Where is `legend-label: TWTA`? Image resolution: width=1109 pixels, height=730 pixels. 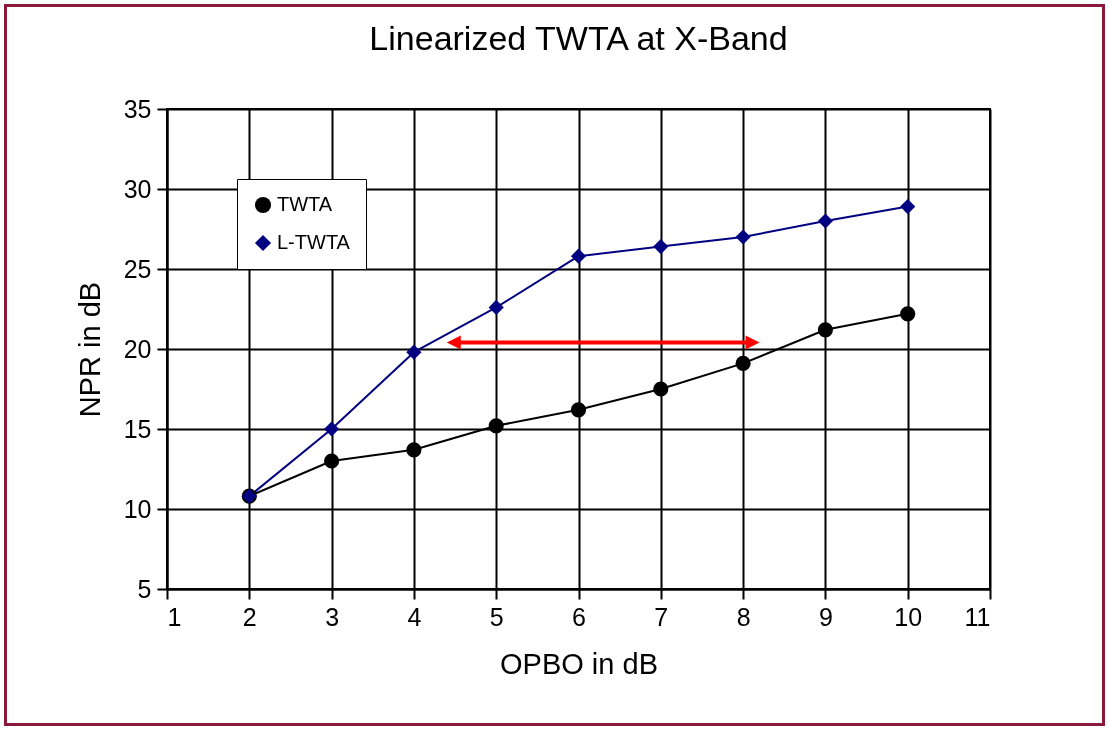 legend-label: TWTA is located at coordinates (305, 204).